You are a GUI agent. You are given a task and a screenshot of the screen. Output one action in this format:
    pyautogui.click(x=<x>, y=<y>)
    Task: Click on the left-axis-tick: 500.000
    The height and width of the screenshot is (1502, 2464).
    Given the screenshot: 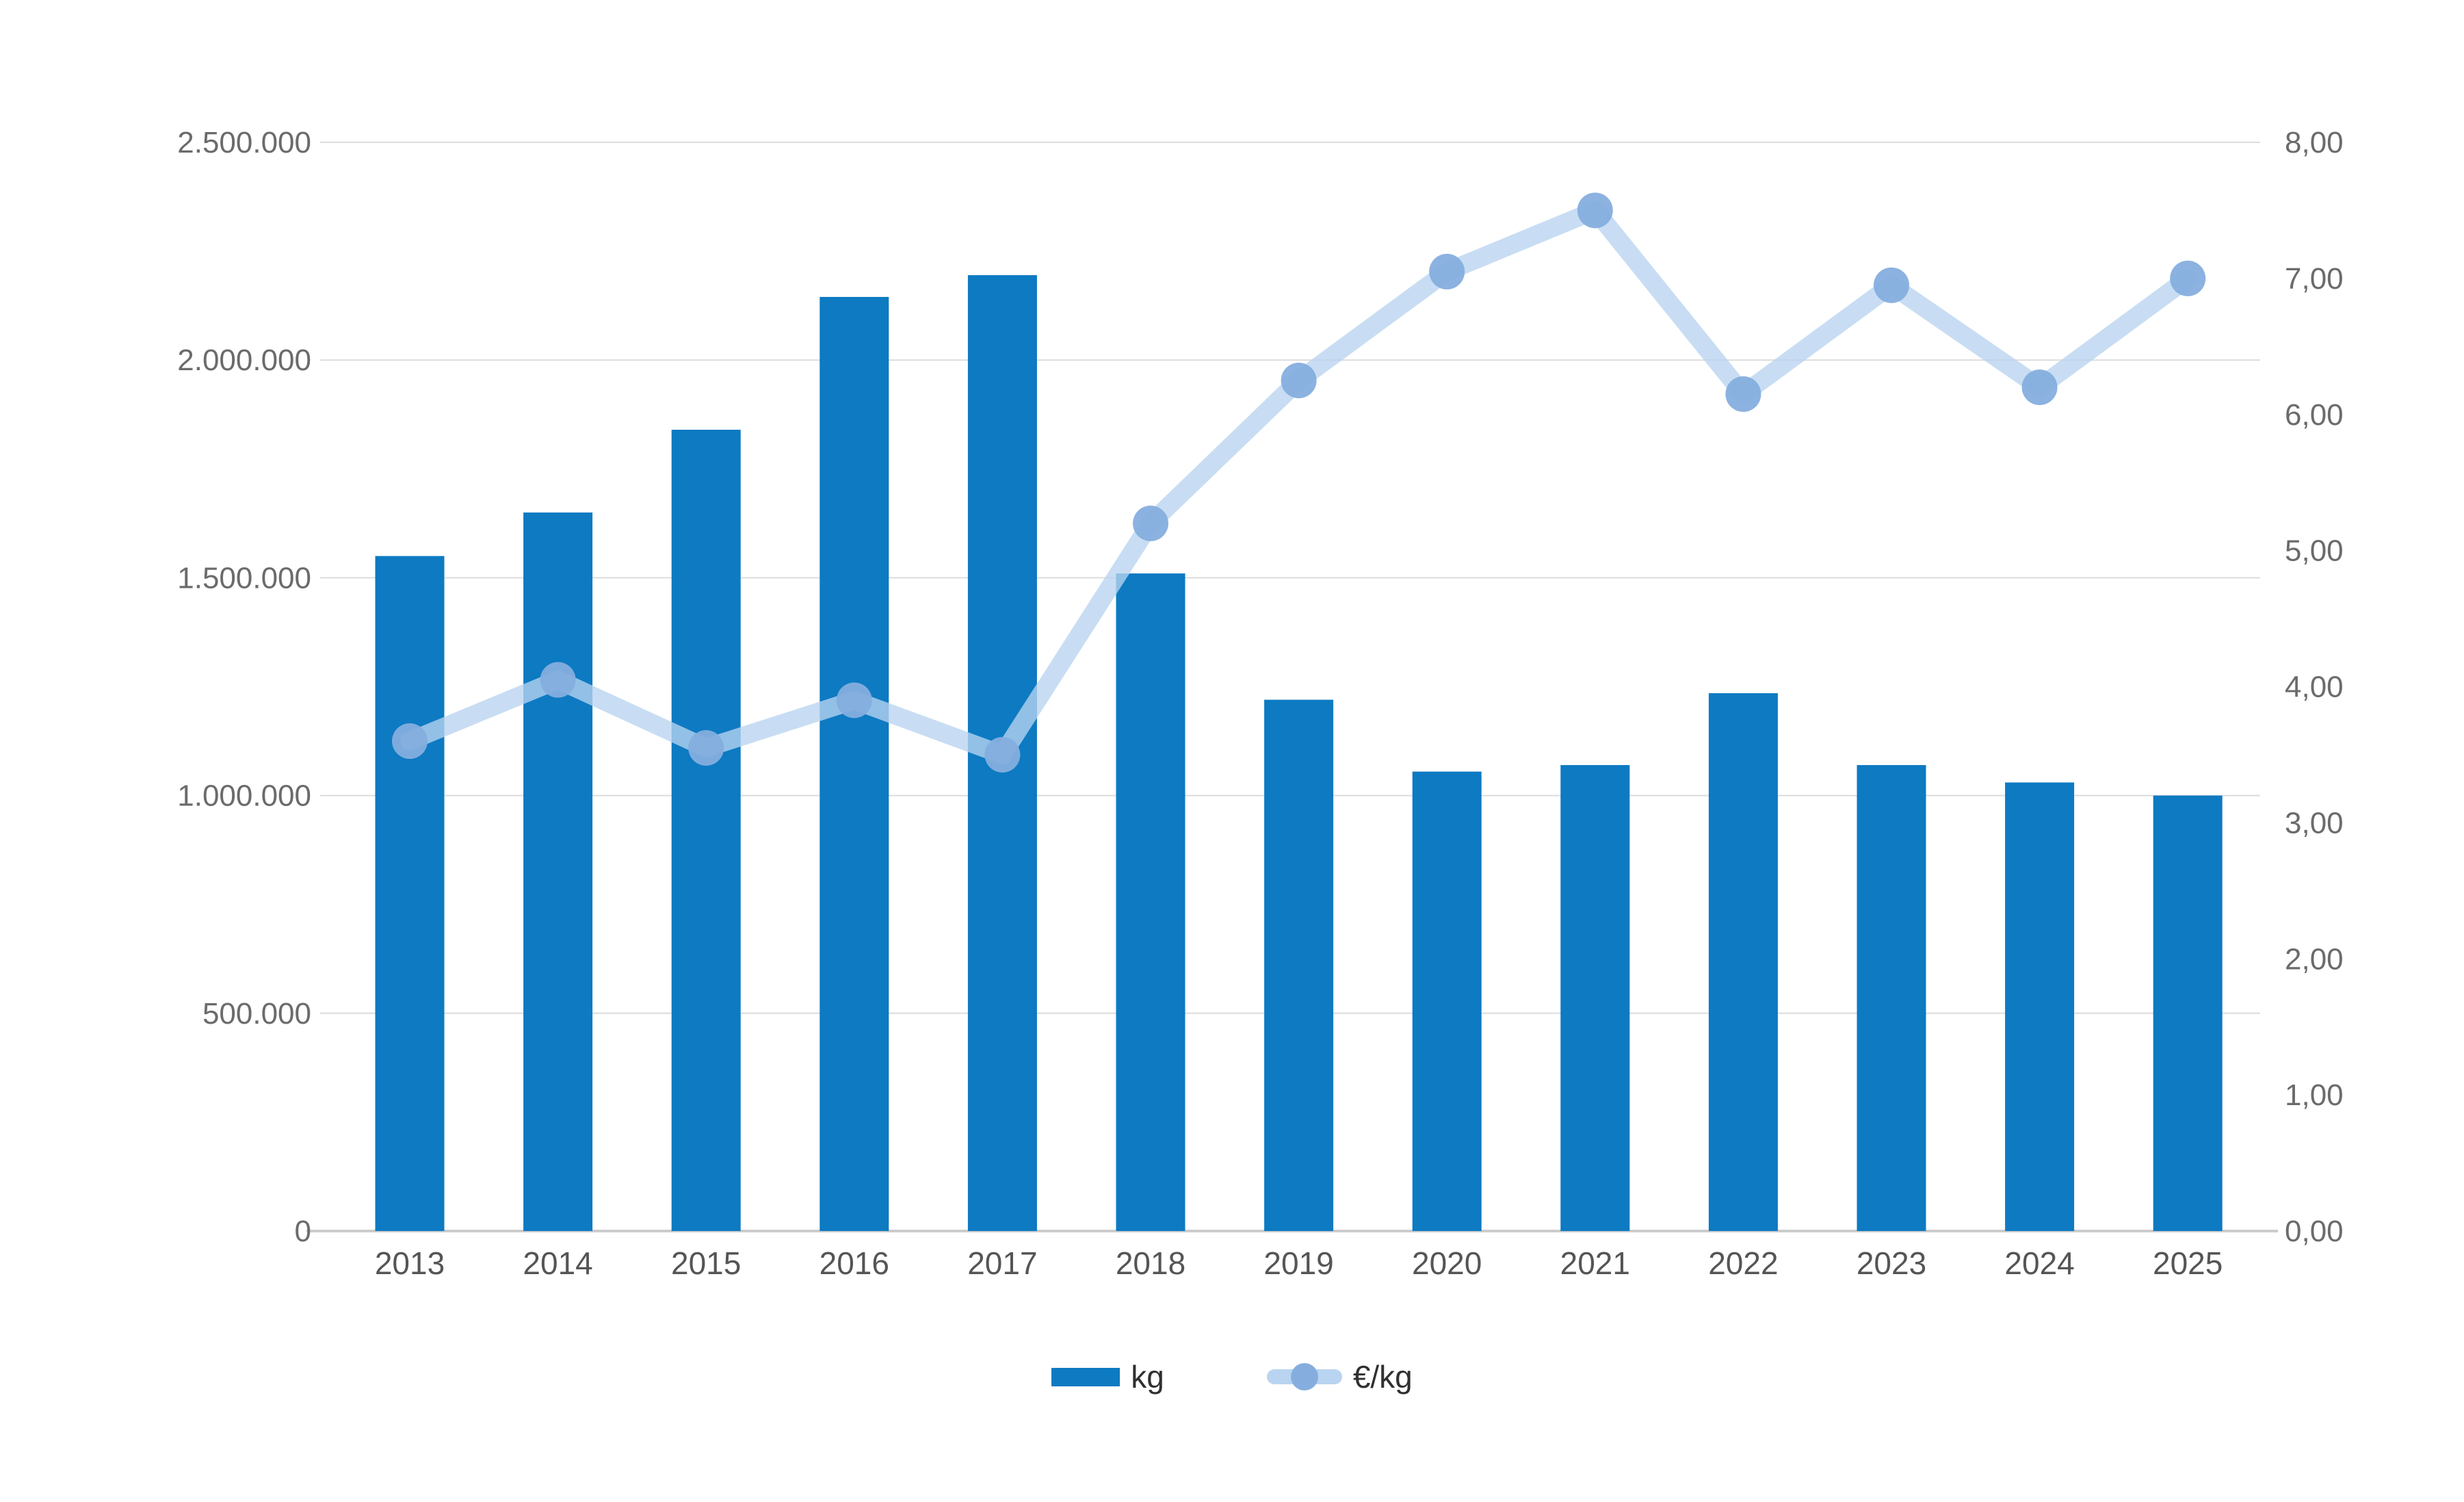 What is the action you would take?
    pyautogui.click(x=256, y=1014)
    